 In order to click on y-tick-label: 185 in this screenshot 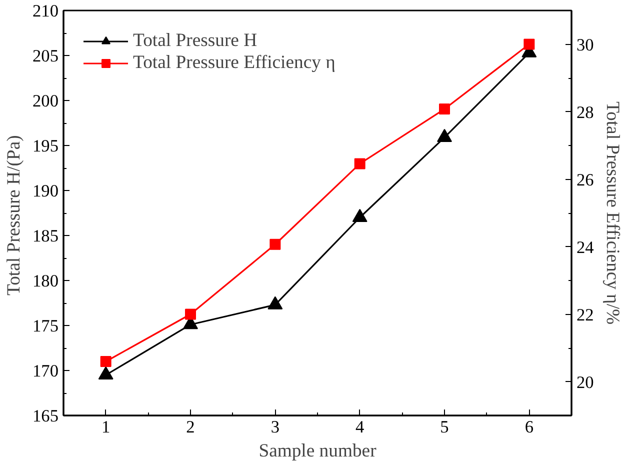, I will do `click(45, 236)`.